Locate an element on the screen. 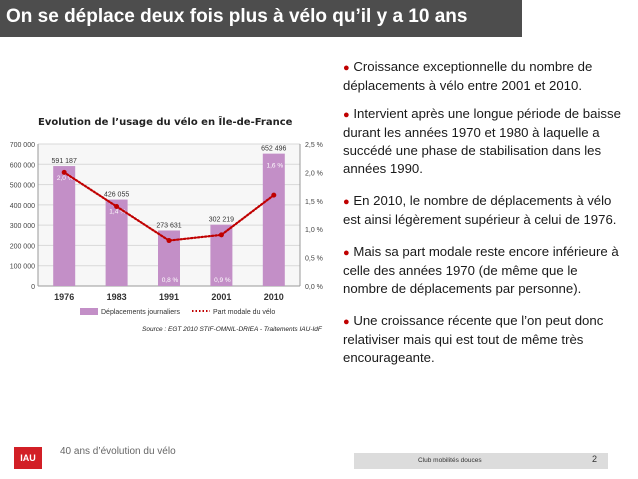  bar-value-label: 302 219 is located at coordinates (221, 220).